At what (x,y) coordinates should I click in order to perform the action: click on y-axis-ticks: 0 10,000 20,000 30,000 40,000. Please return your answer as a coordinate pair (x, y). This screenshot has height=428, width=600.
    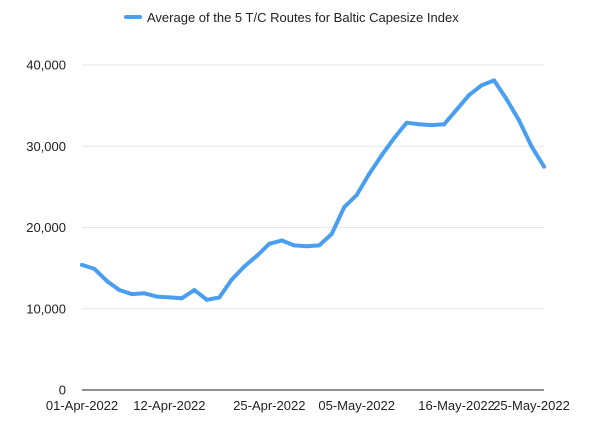
    Looking at the image, I should click on (46, 228).